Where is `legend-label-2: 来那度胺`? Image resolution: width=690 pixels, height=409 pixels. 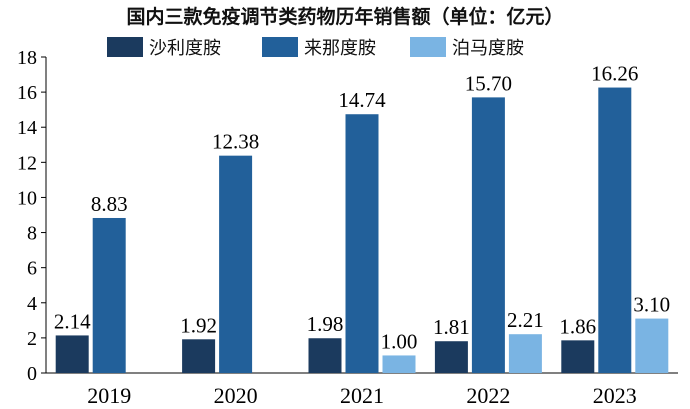 legend-label-2: 来那度胺 is located at coordinates (340, 48).